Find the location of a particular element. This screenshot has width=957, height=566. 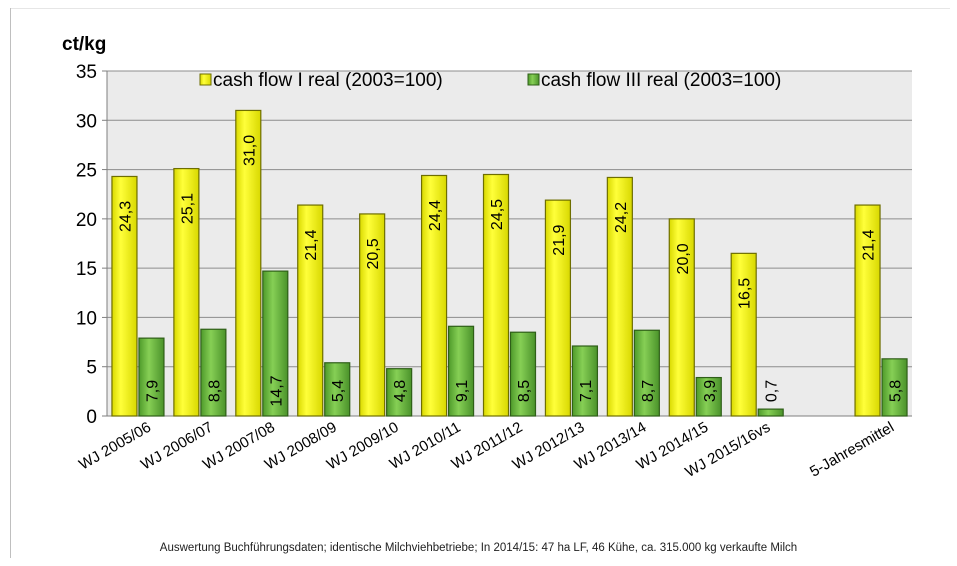

y-tick-label: 0 is located at coordinates (91, 417).